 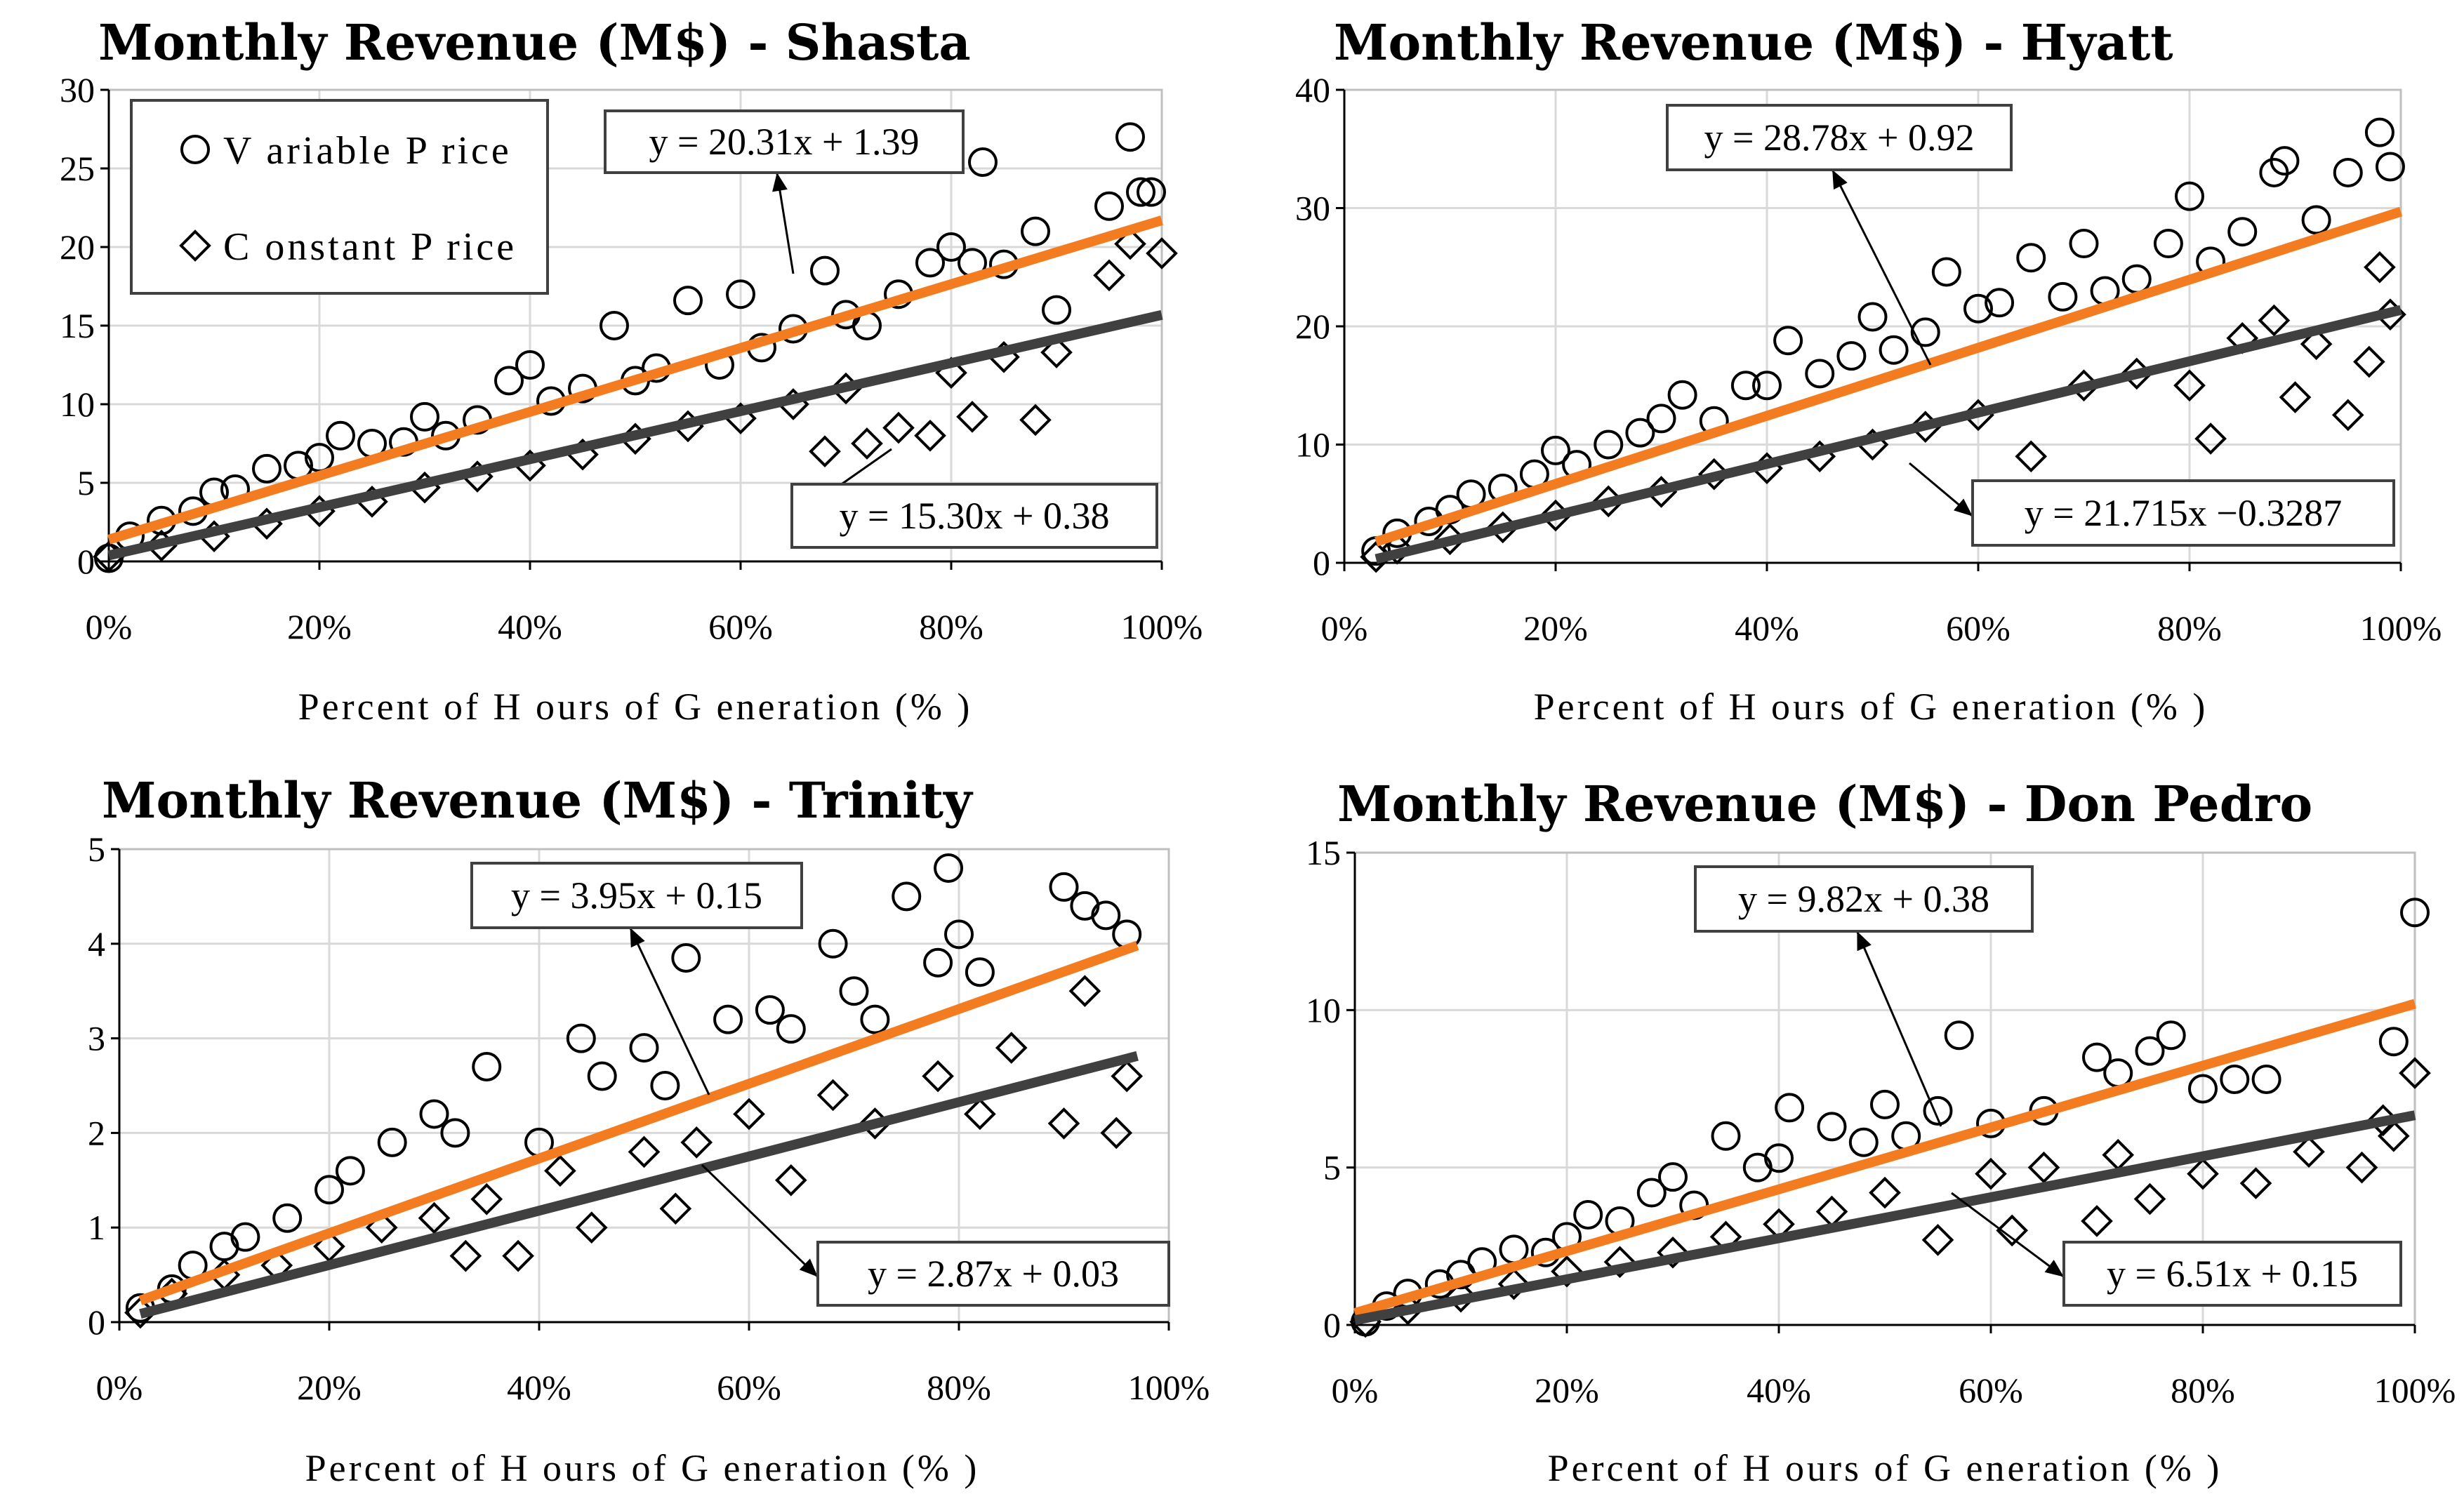 I want to click on chart-title: Monthly Revenue (M$) - Trinity, so click(x=538, y=800).